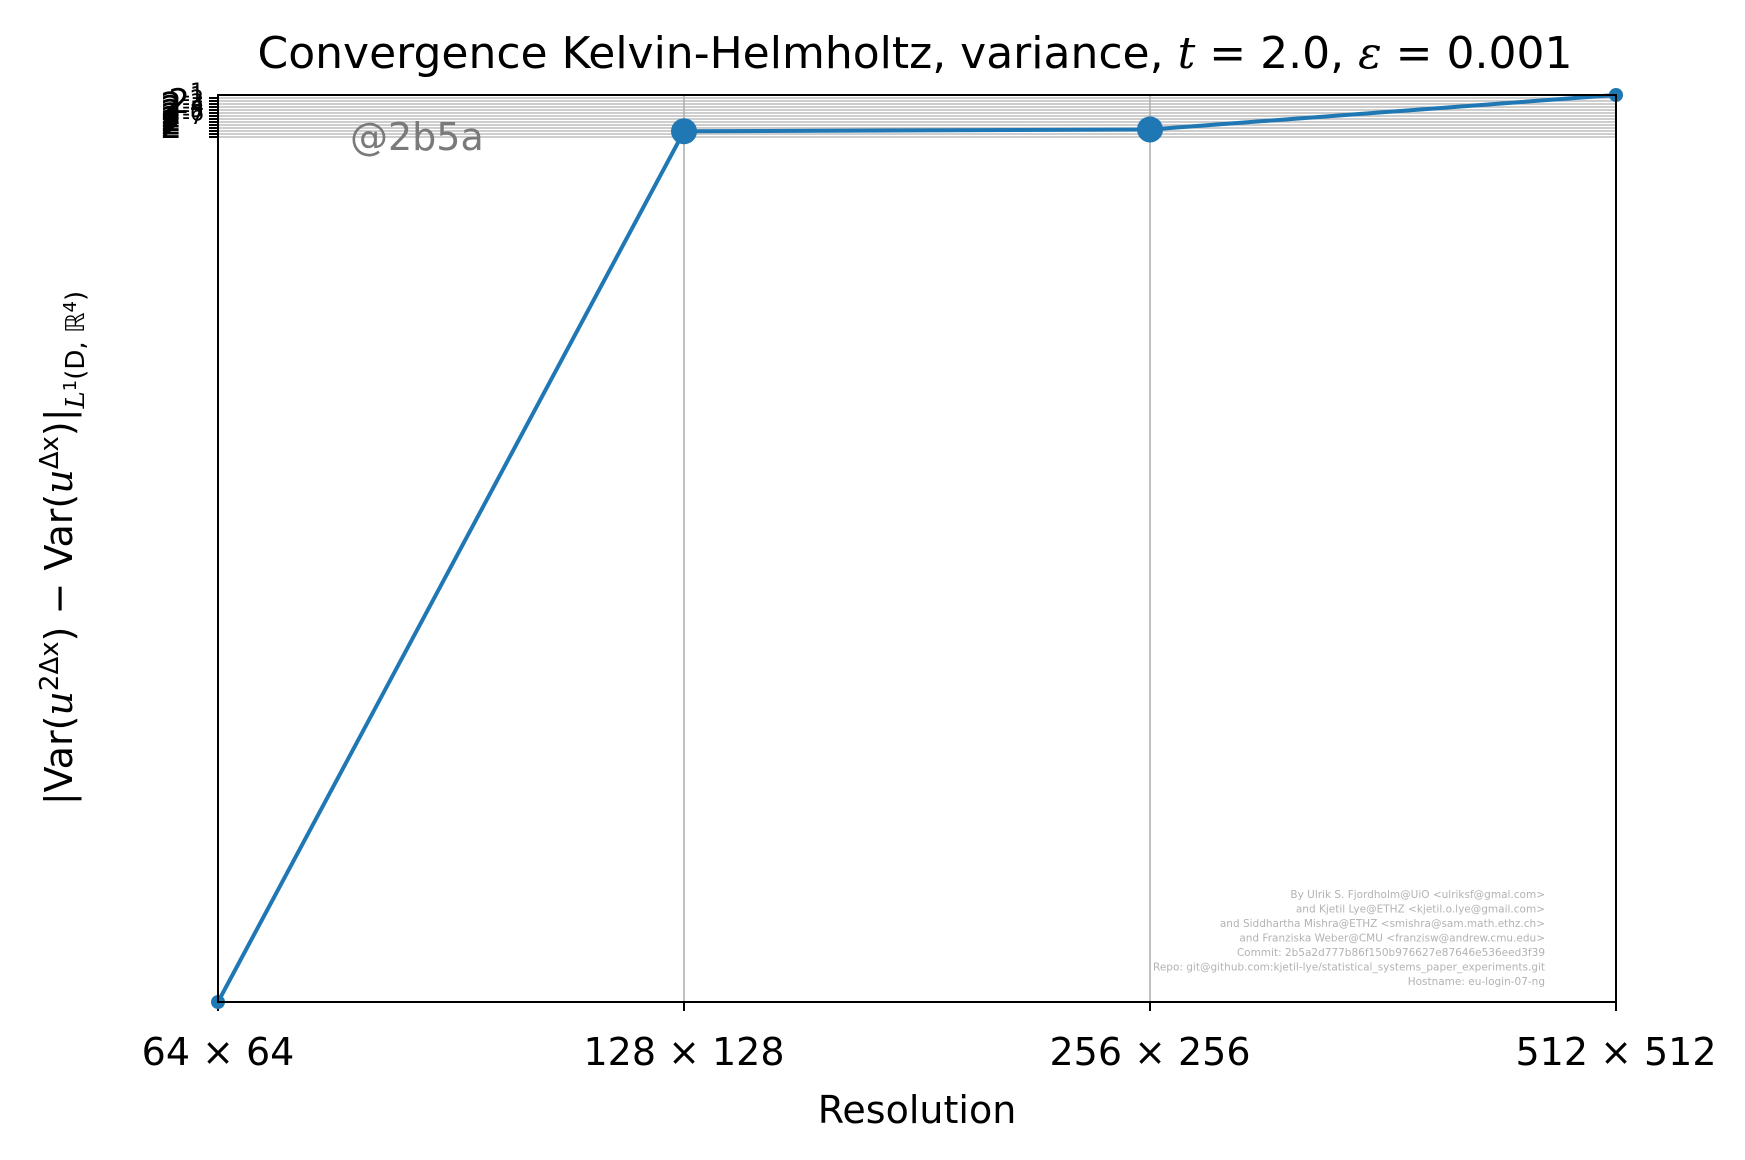  I want to click on y-tick-label: 21, so click(186, 101).